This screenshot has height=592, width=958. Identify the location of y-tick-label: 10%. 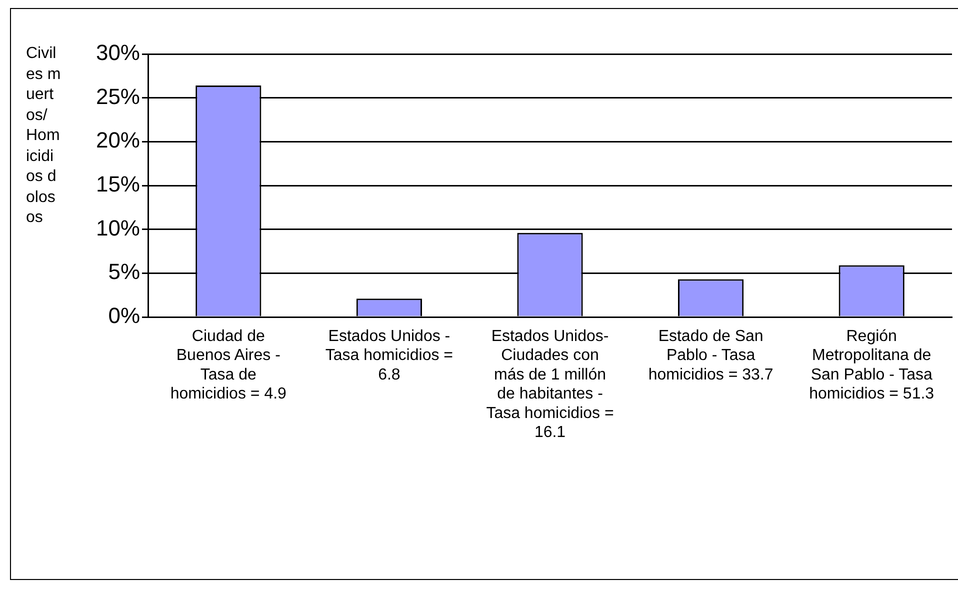
(118, 227).